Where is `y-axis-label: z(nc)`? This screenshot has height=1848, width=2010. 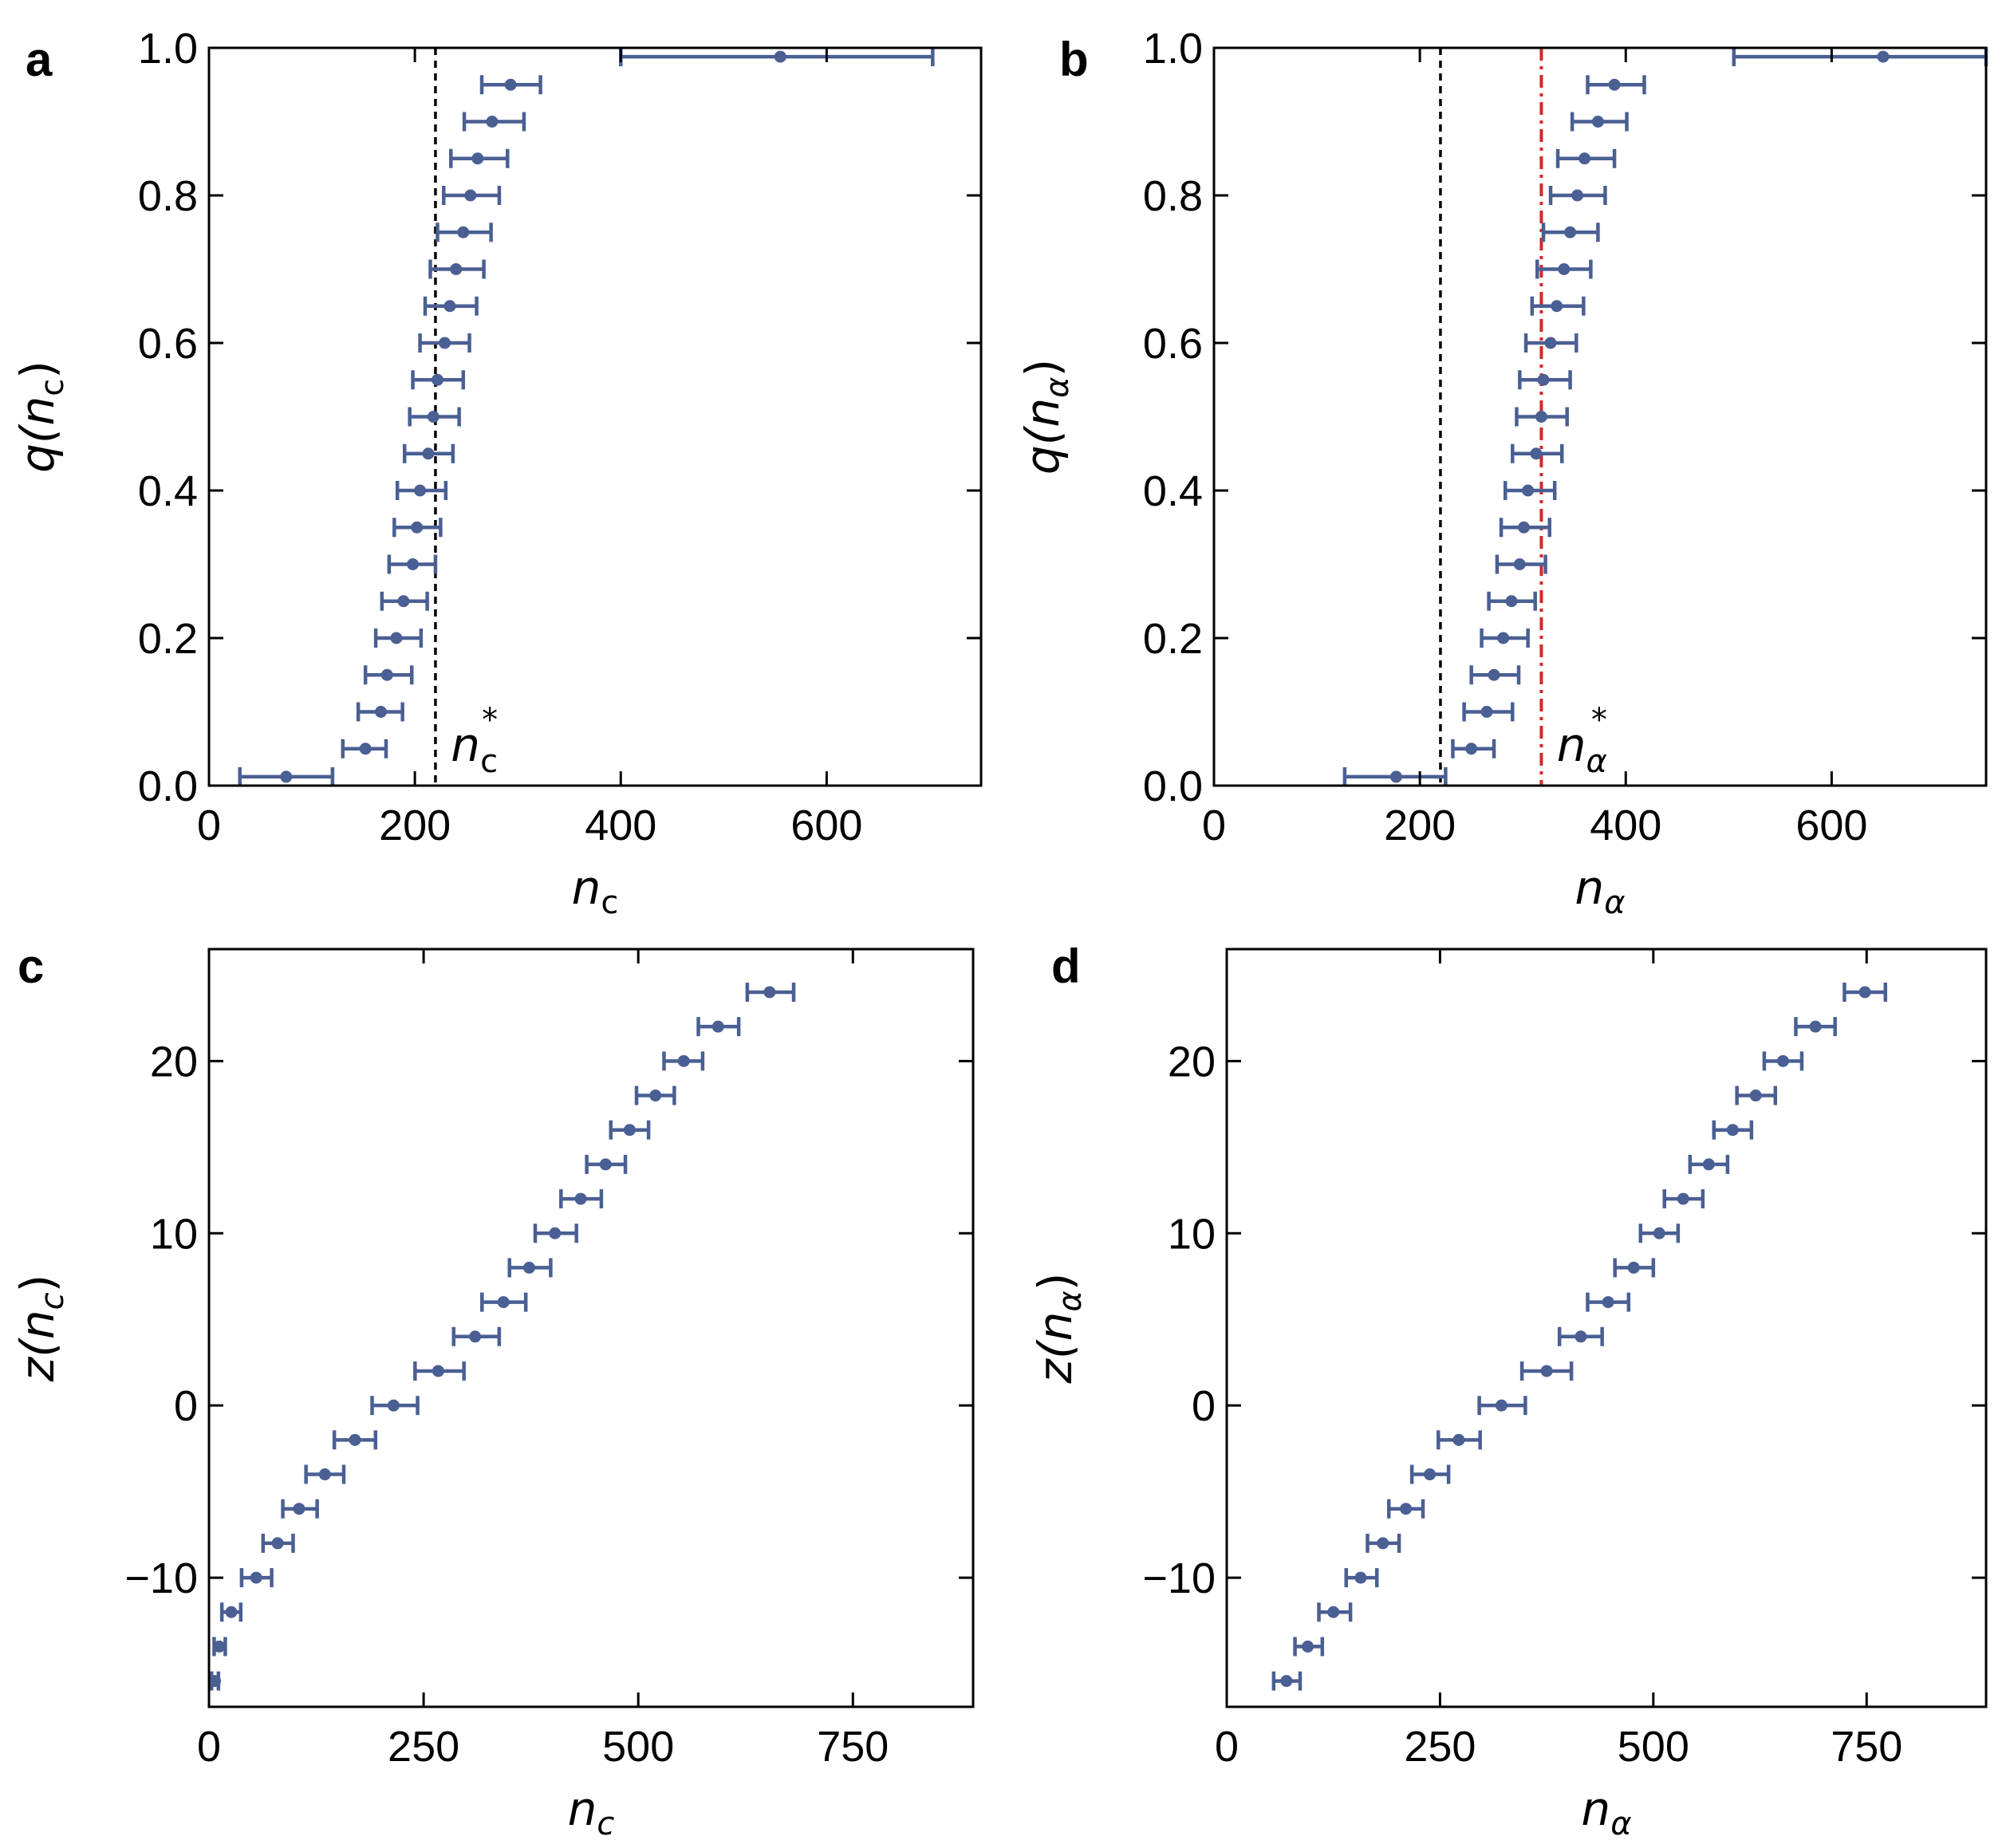 y-axis-label: z(nc) is located at coordinates (40, 1329).